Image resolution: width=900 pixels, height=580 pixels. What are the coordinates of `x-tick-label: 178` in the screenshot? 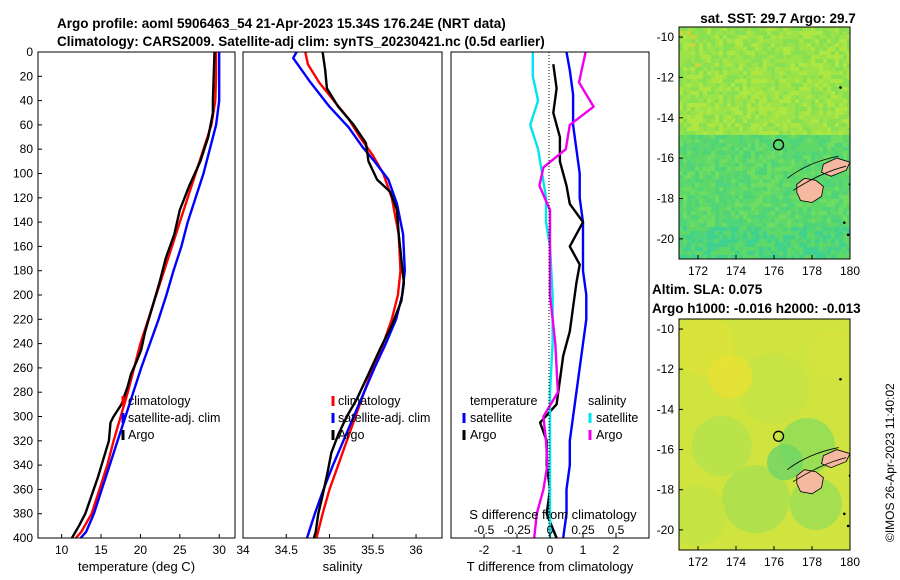 It's located at (812, 562).